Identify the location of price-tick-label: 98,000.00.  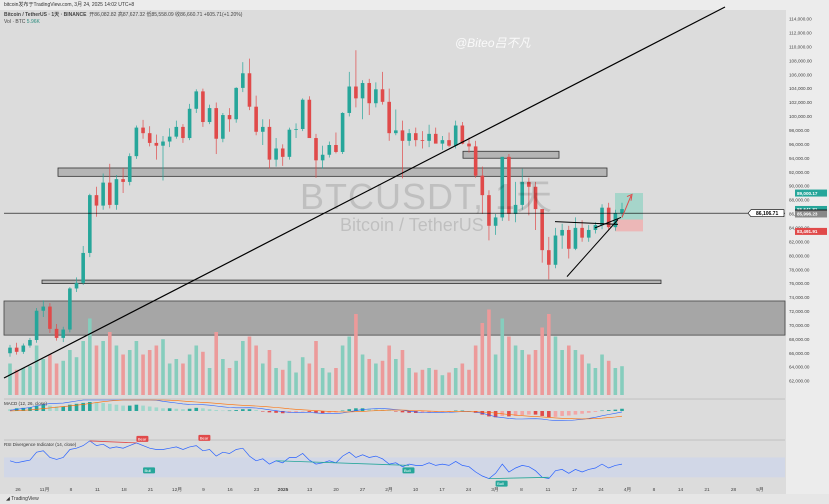
(799, 130).